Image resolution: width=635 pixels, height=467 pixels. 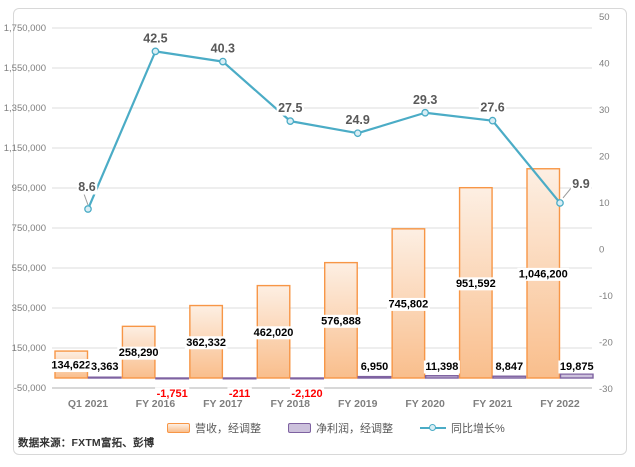 I want to click on chart-legend: 营收，经调整 净利润，经调整 同比增长%, so click(x=336, y=428).